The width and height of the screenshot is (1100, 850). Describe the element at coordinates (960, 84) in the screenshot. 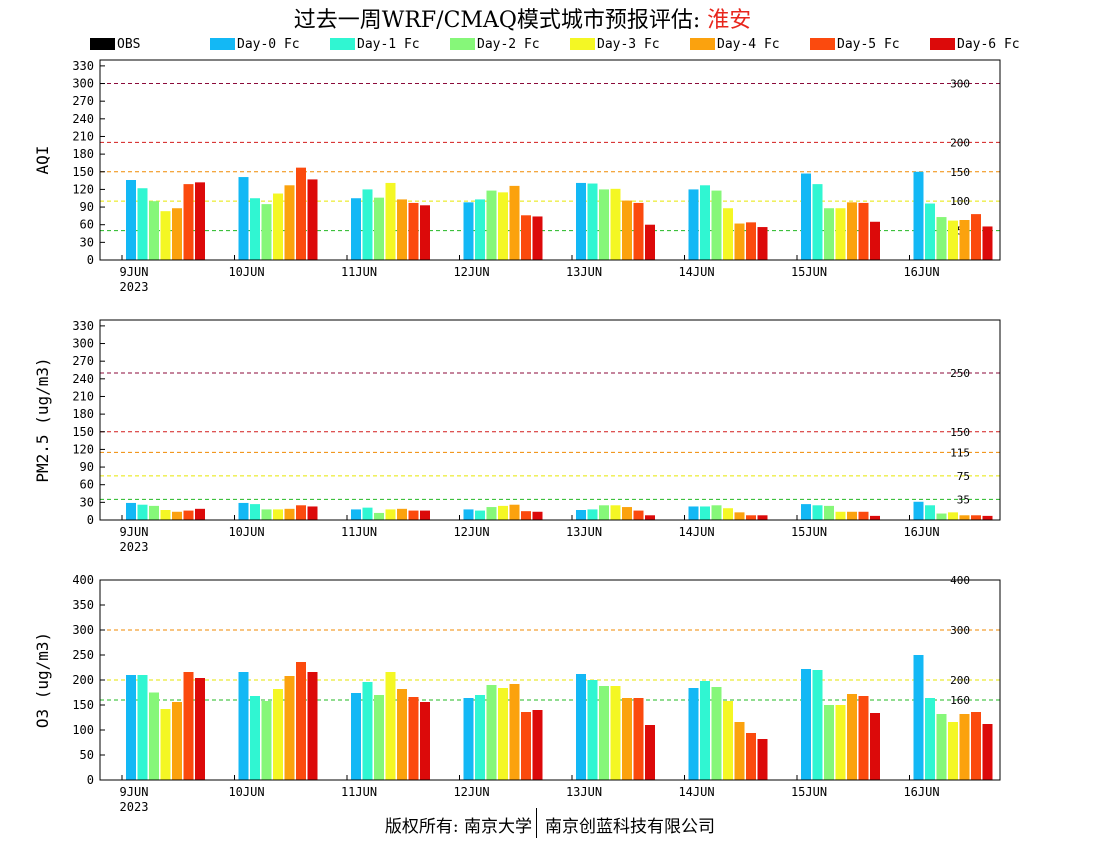

I see `threshold-label: 300` at that location.